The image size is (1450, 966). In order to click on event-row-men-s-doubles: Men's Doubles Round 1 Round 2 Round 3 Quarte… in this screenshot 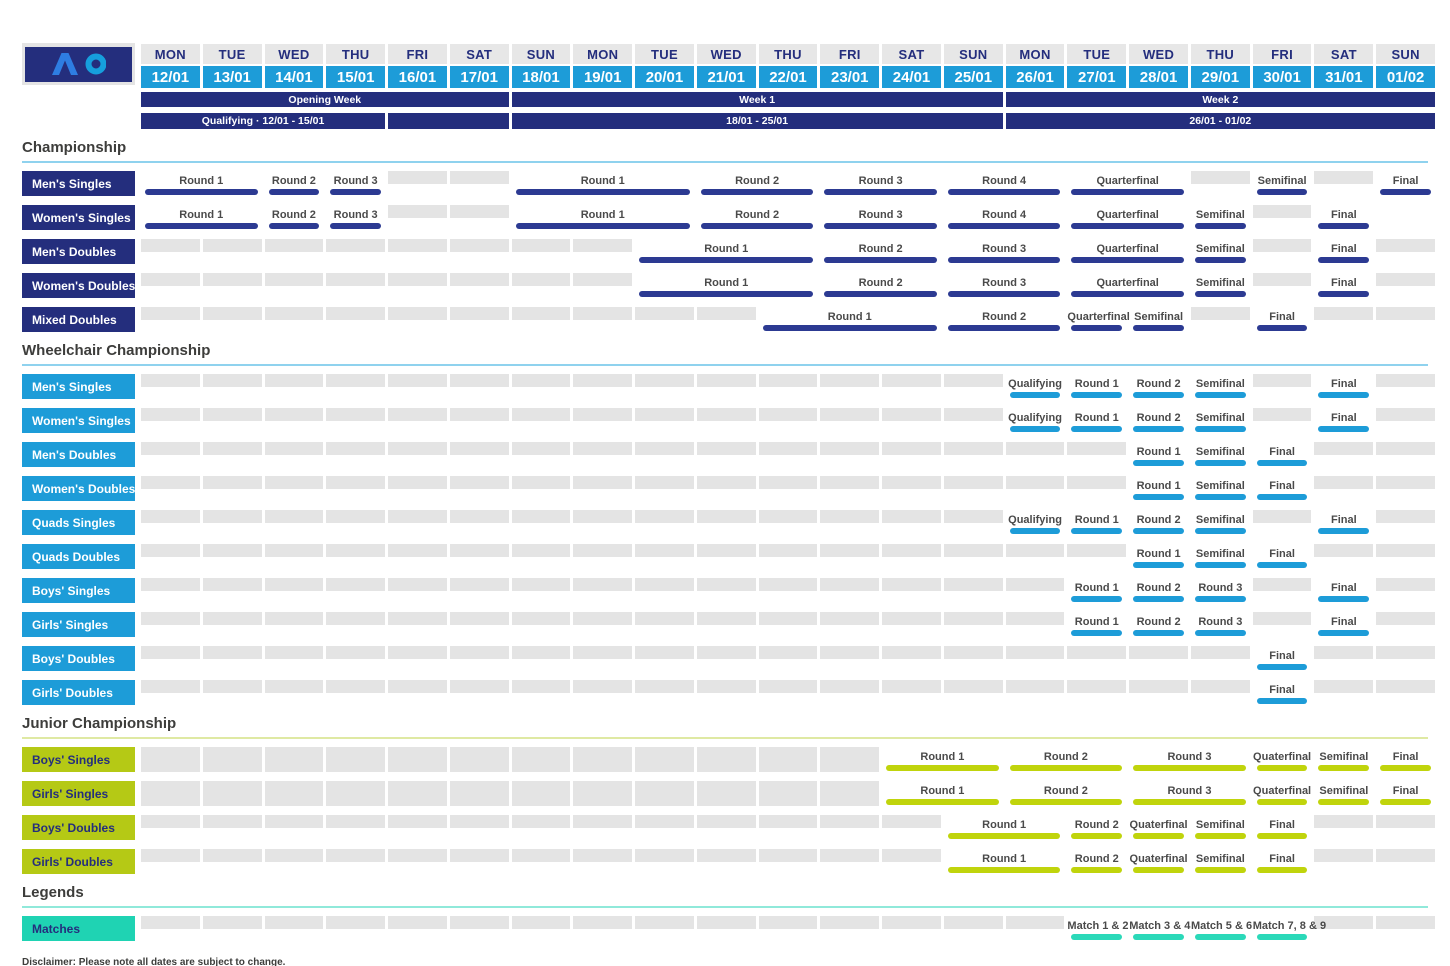, I will do `click(728, 251)`.